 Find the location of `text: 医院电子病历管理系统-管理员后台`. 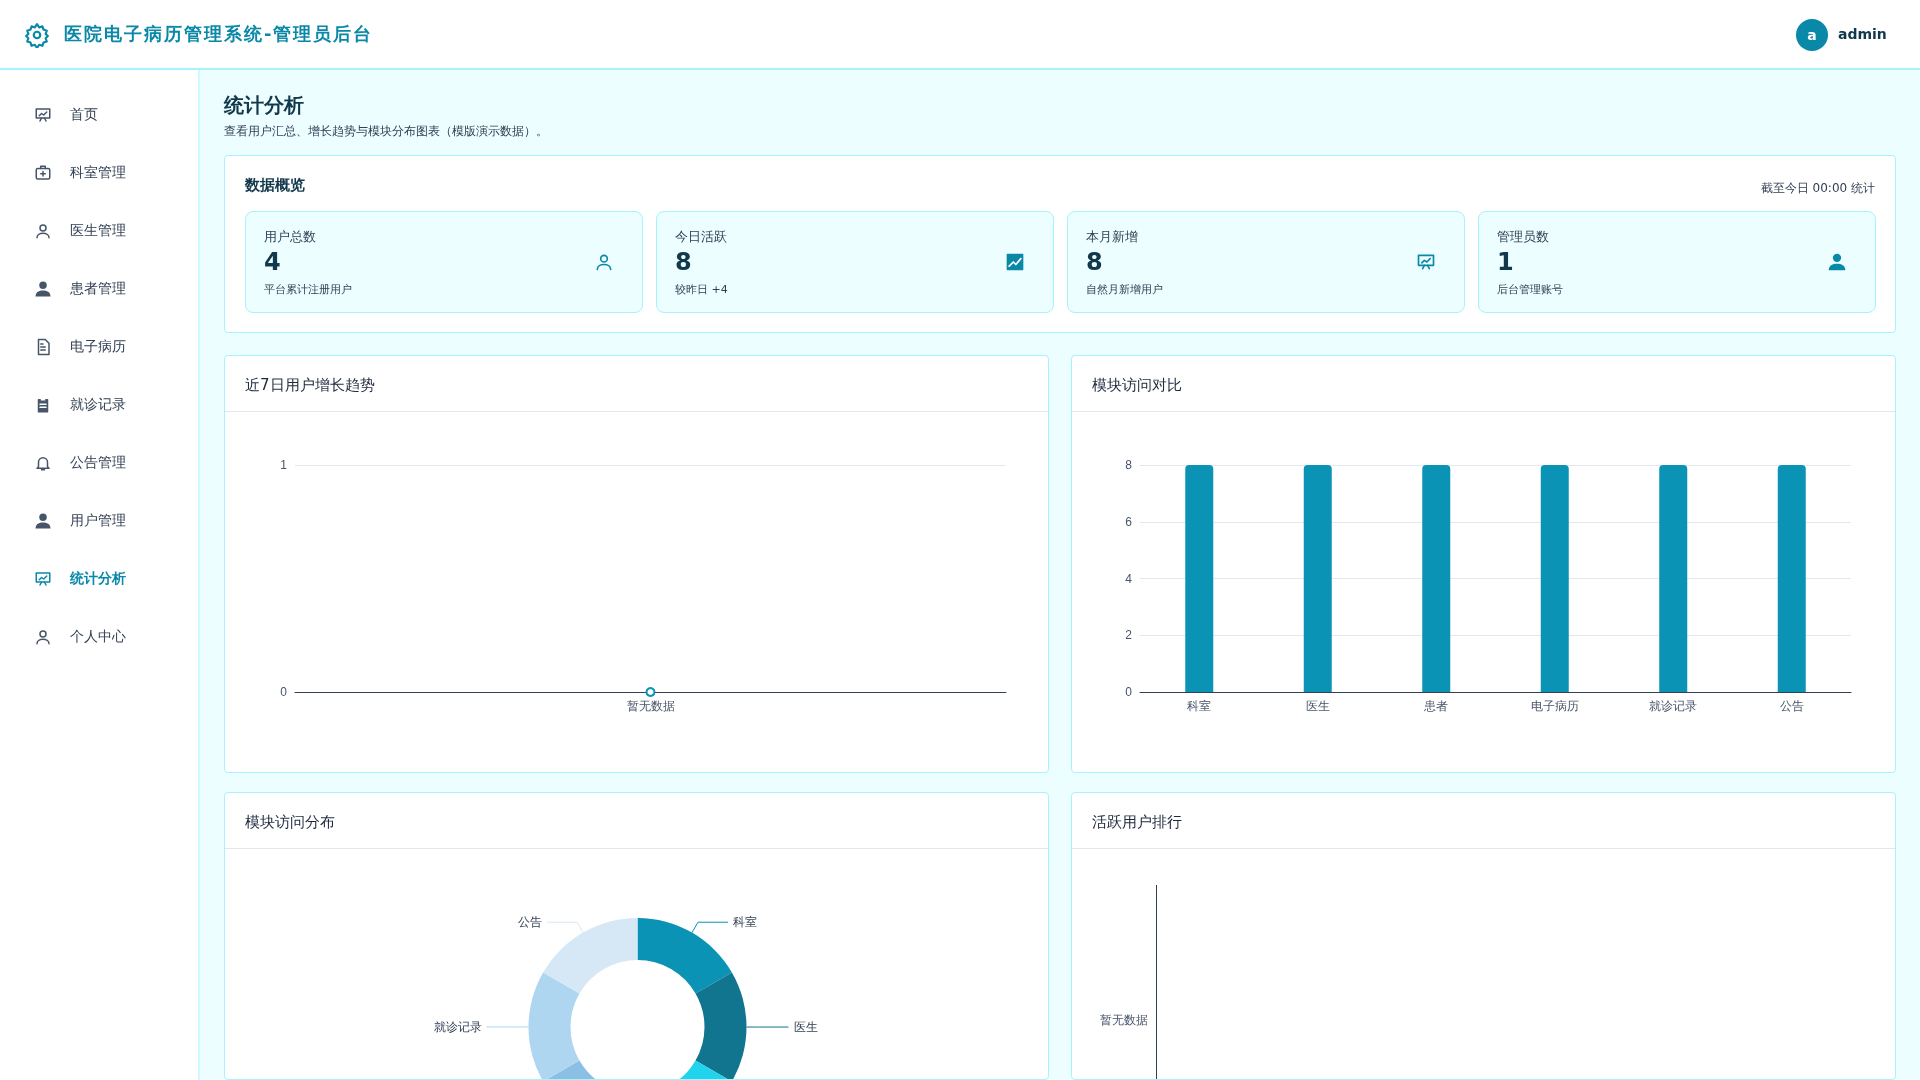

text: 医院电子病历管理系统-管理员后台 is located at coordinates (219, 34).